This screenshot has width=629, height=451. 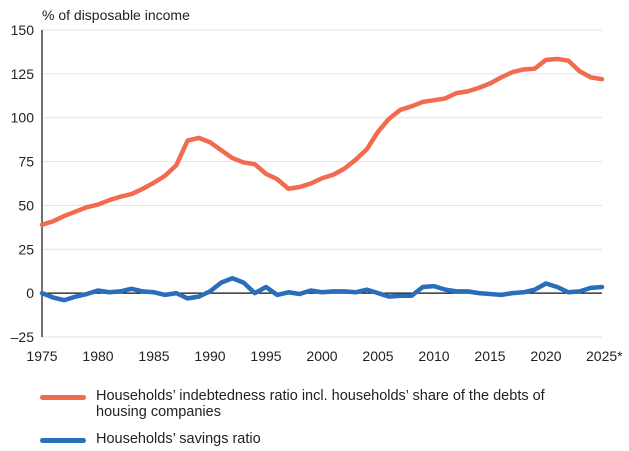 What do you see at coordinates (545, 356) in the screenshot?
I see `x-tick-label: 2020` at bounding box center [545, 356].